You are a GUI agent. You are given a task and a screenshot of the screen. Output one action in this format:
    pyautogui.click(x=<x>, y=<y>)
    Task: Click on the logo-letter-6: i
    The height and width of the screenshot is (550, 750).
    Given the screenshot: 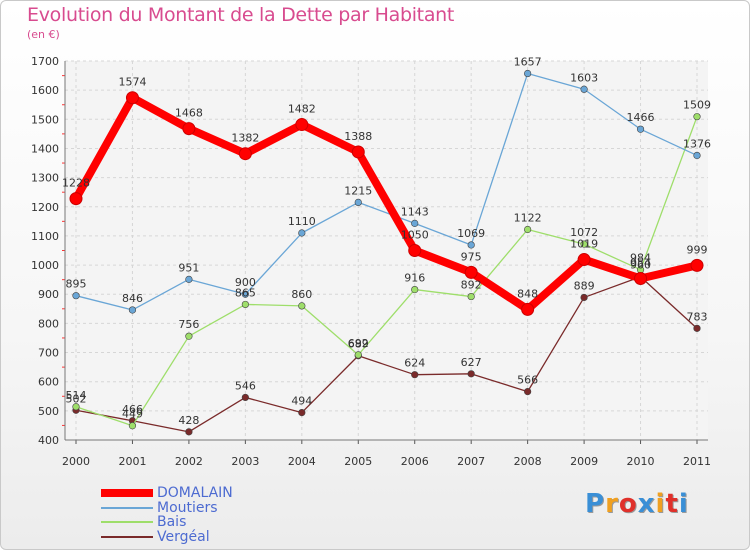 What is the action you would take?
    pyautogui.click(x=683, y=504)
    